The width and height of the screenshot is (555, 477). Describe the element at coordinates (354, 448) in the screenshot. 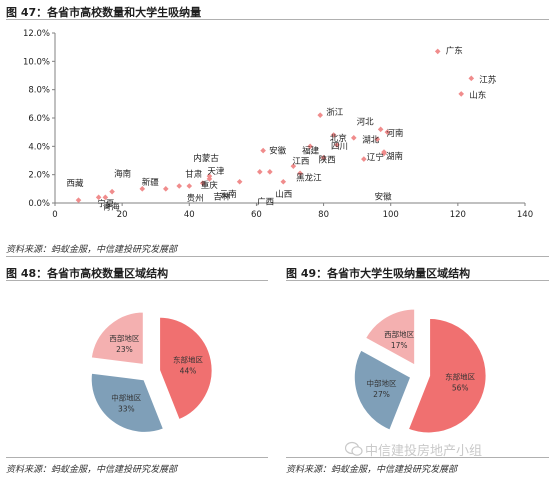

I see `wechat-icon` at that location.